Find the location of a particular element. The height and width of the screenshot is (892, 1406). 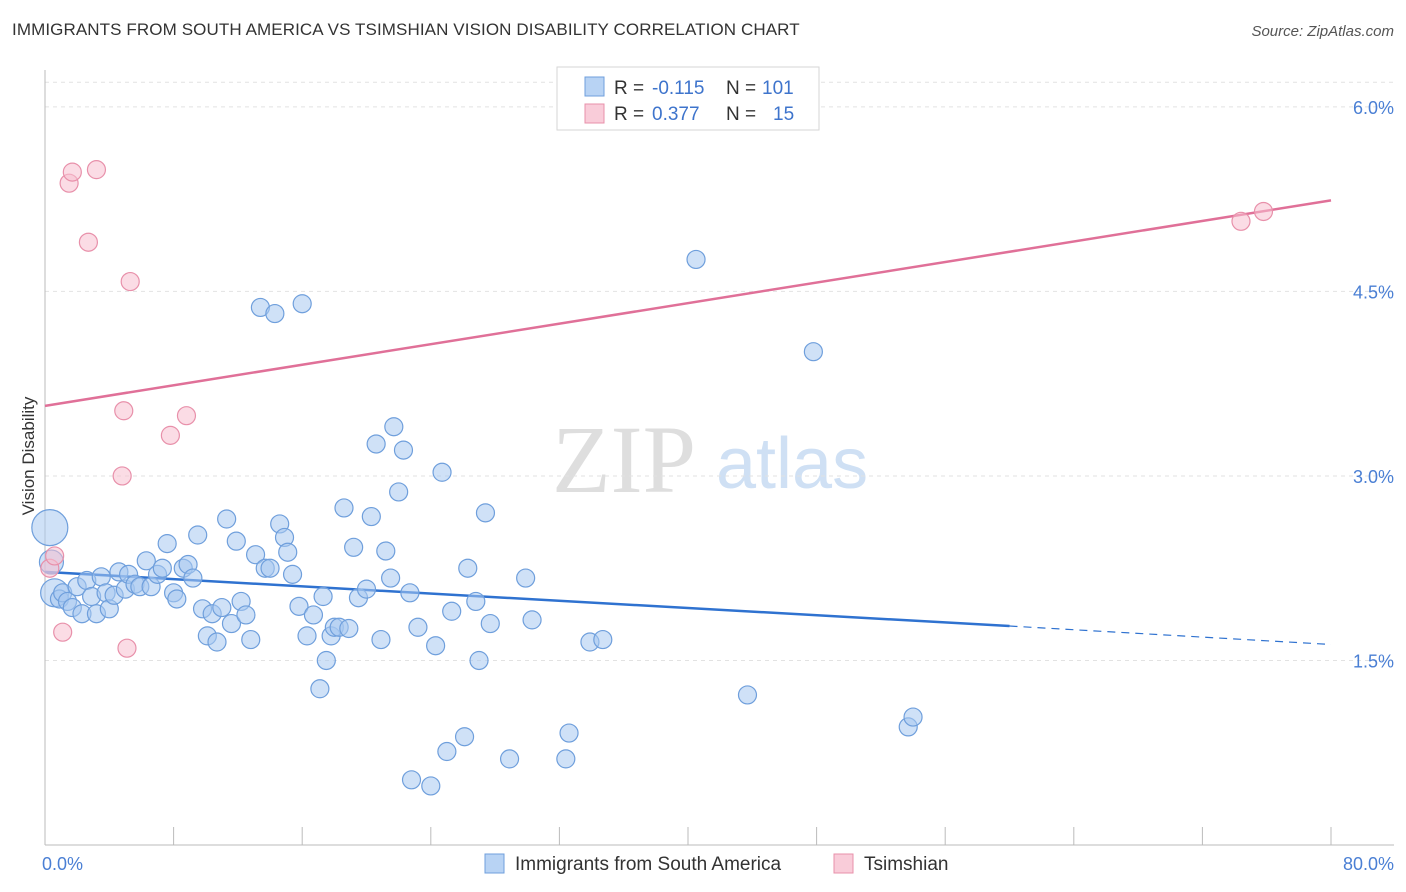

bottom-legend-swatch-pink is located at coordinates (843, 863).